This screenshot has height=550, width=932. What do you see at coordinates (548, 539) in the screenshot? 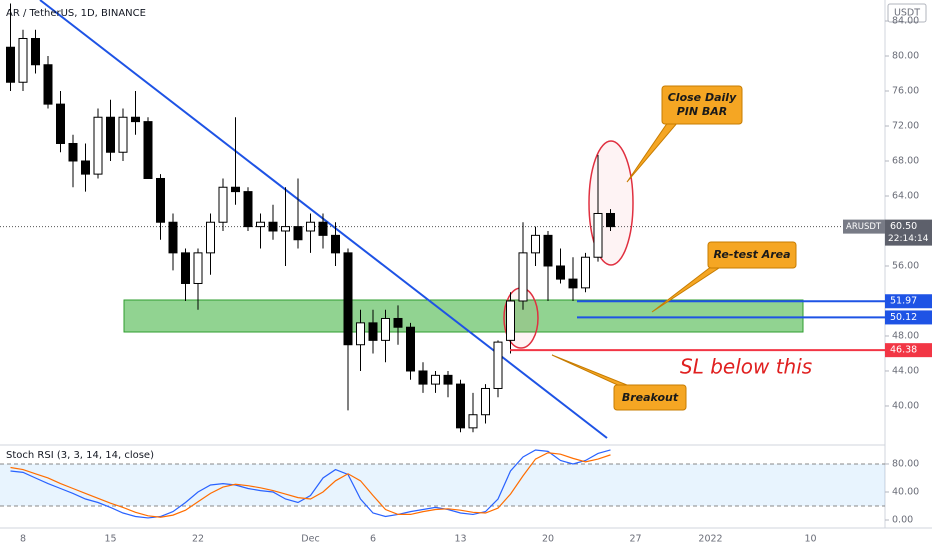
I see `x-tick-label: 20` at bounding box center [548, 539].